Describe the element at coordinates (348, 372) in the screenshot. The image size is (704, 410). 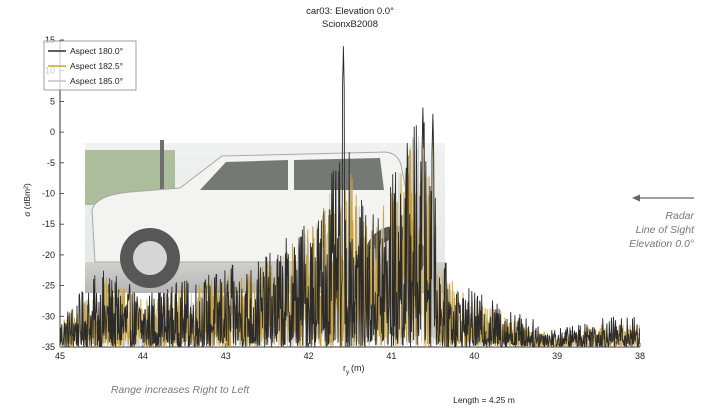
I see `x-axis-label-subscript: y` at that location.